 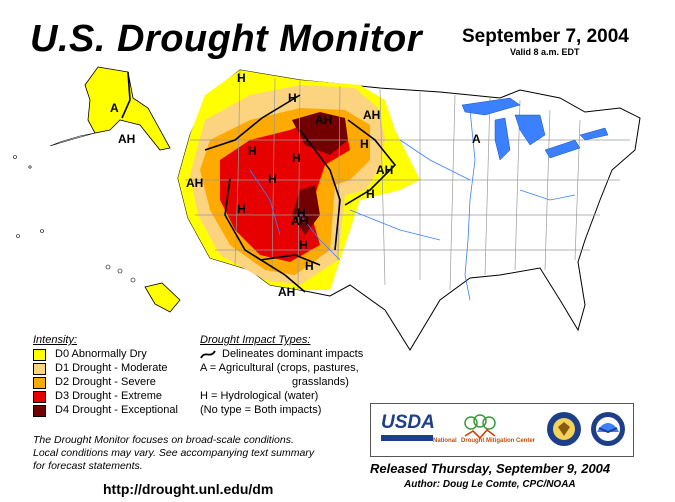 What do you see at coordinates (364, 144) in the screenshot?
I see `label-h-s-dakota: H` at bounding box center [364, 144].